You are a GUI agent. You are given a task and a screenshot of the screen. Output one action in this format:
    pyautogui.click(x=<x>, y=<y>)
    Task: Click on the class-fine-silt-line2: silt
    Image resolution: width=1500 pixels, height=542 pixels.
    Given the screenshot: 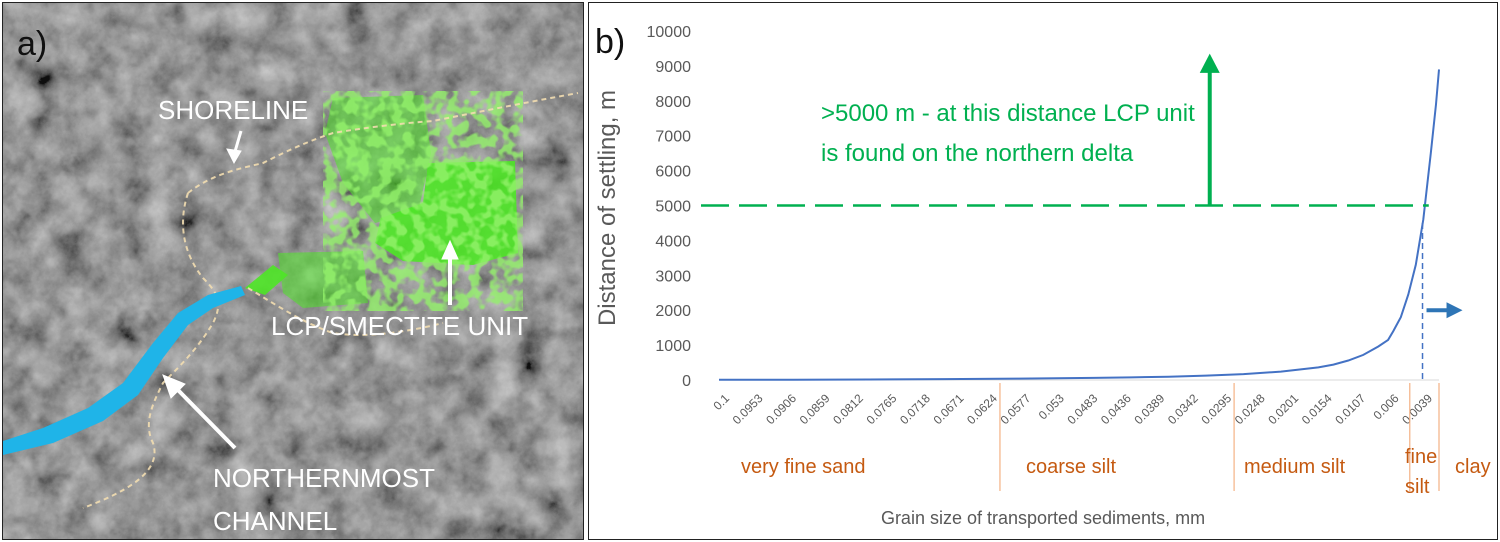 What is the action you would take?
    pyautogui.click(x=1417, y=487)
    